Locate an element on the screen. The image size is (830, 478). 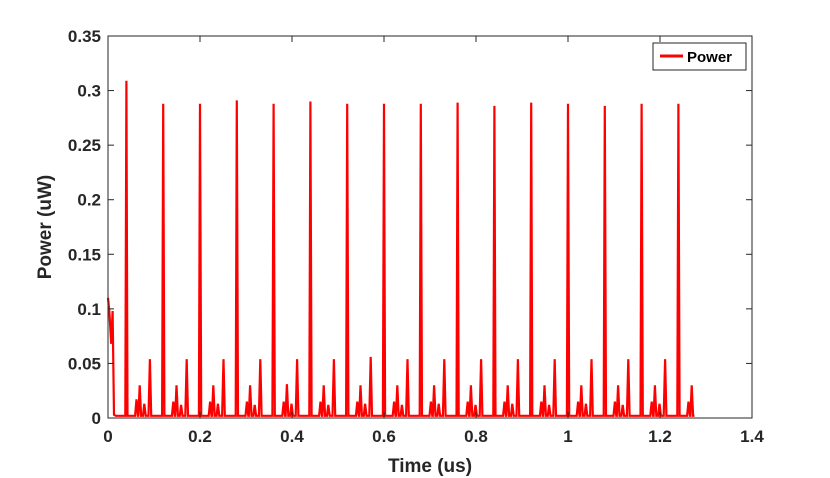
y-tick-label: 0.15 is located at coordinates (84, 254).